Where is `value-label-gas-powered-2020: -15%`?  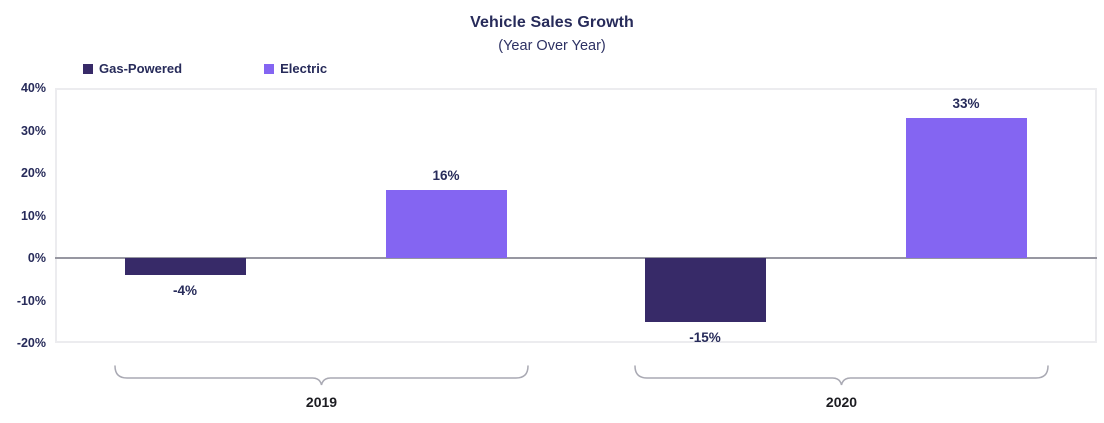 value-label-gas-powered-2020: -15% is located at coordinates (705, 337).